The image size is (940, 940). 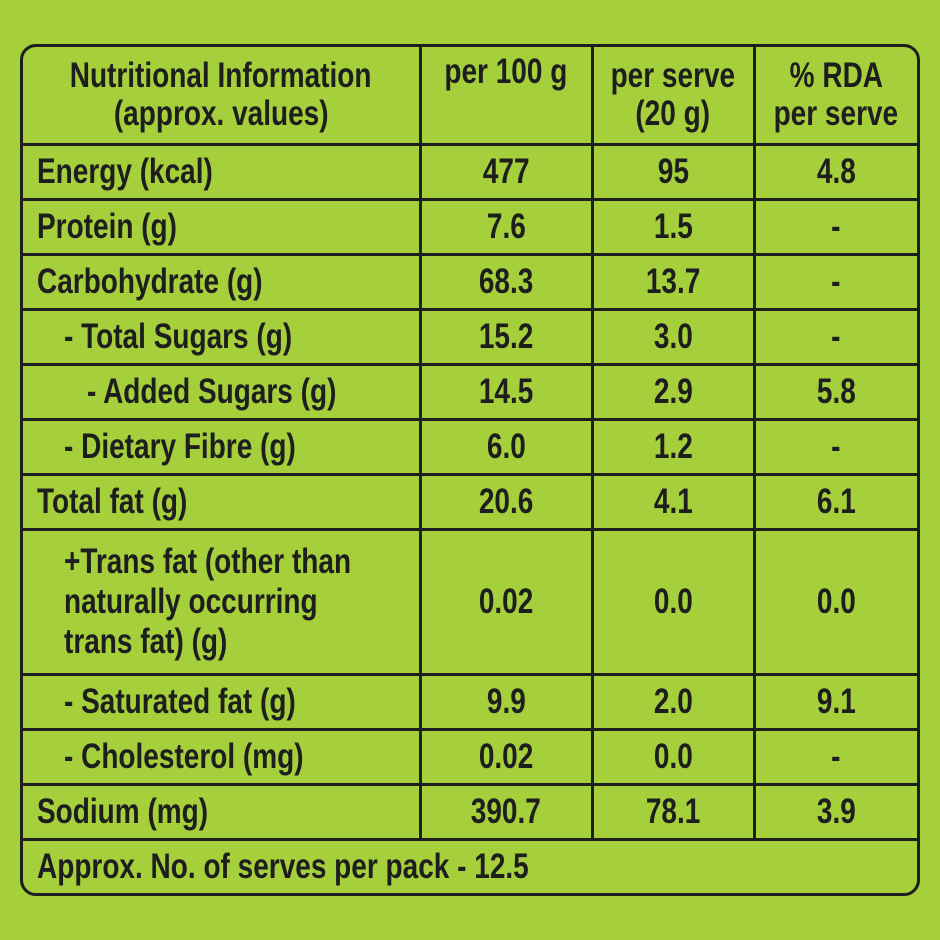 What do you see at coordinates (208, 561) in the screenshot?
I see `nutrient-label-line: +Trans fat (other than` at bounding box center [208, 561].